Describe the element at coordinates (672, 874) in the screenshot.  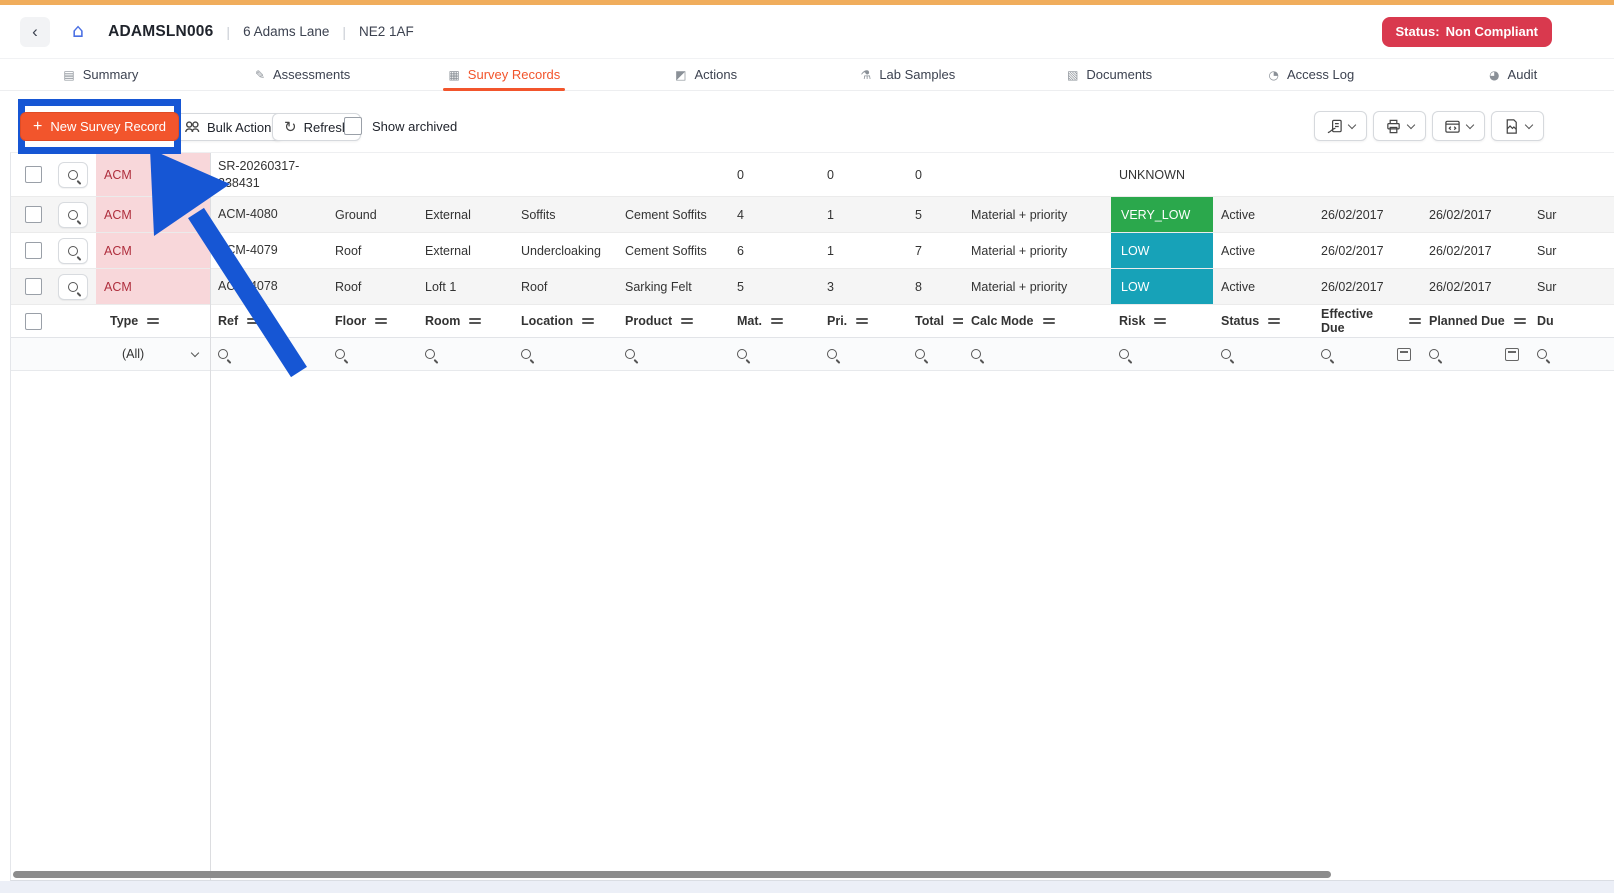
I see `horizontal-scrollbar` at that location.